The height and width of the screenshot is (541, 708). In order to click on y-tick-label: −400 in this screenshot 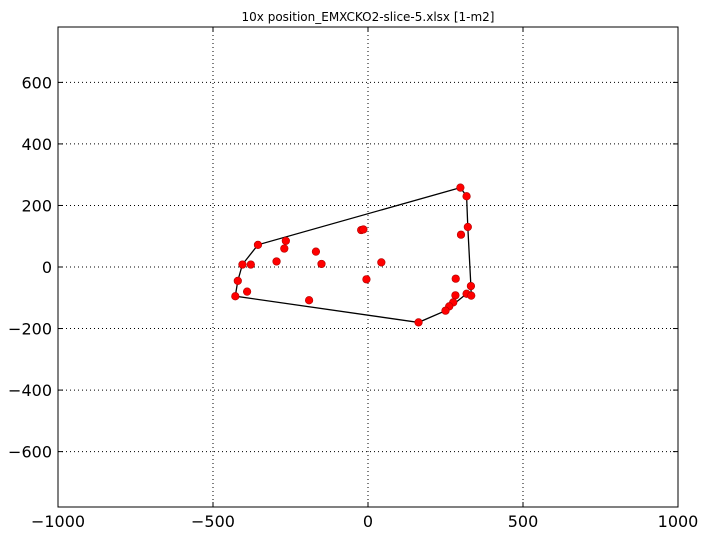, I will do `click(30, 390)`.